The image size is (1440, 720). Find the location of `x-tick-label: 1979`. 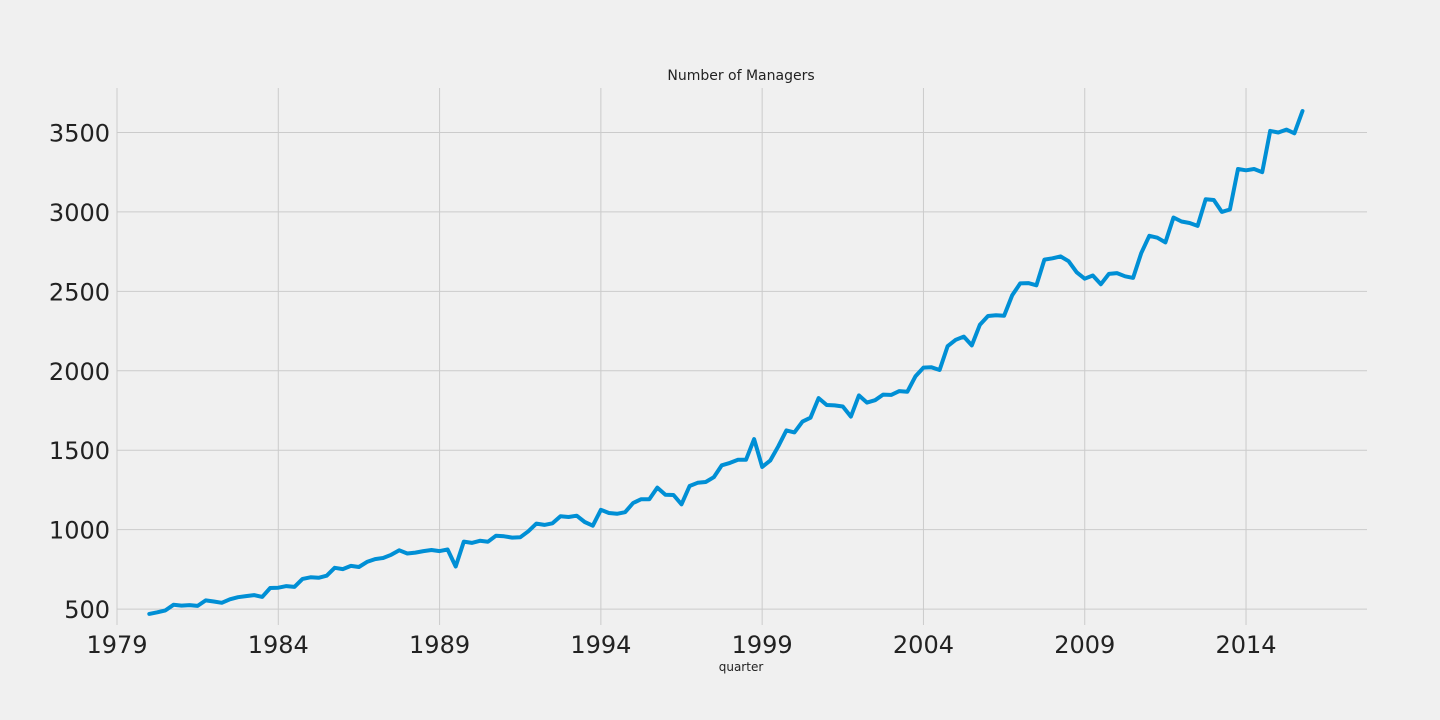

x-tick-label: 1979 is located at coordinates (116, 645).